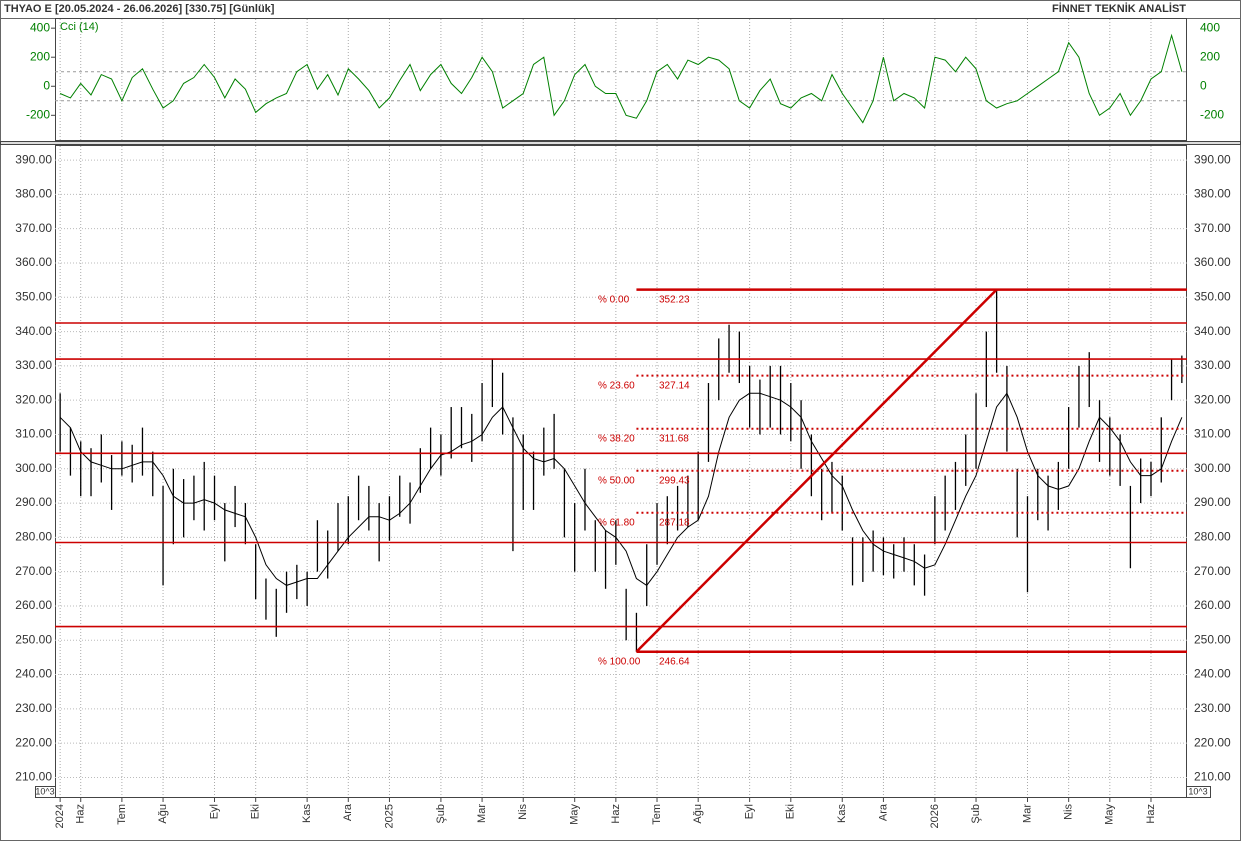 The width and height of the screenshot is (1241, 841). I want to click on fib-value: 287.18, so click(674, 522).